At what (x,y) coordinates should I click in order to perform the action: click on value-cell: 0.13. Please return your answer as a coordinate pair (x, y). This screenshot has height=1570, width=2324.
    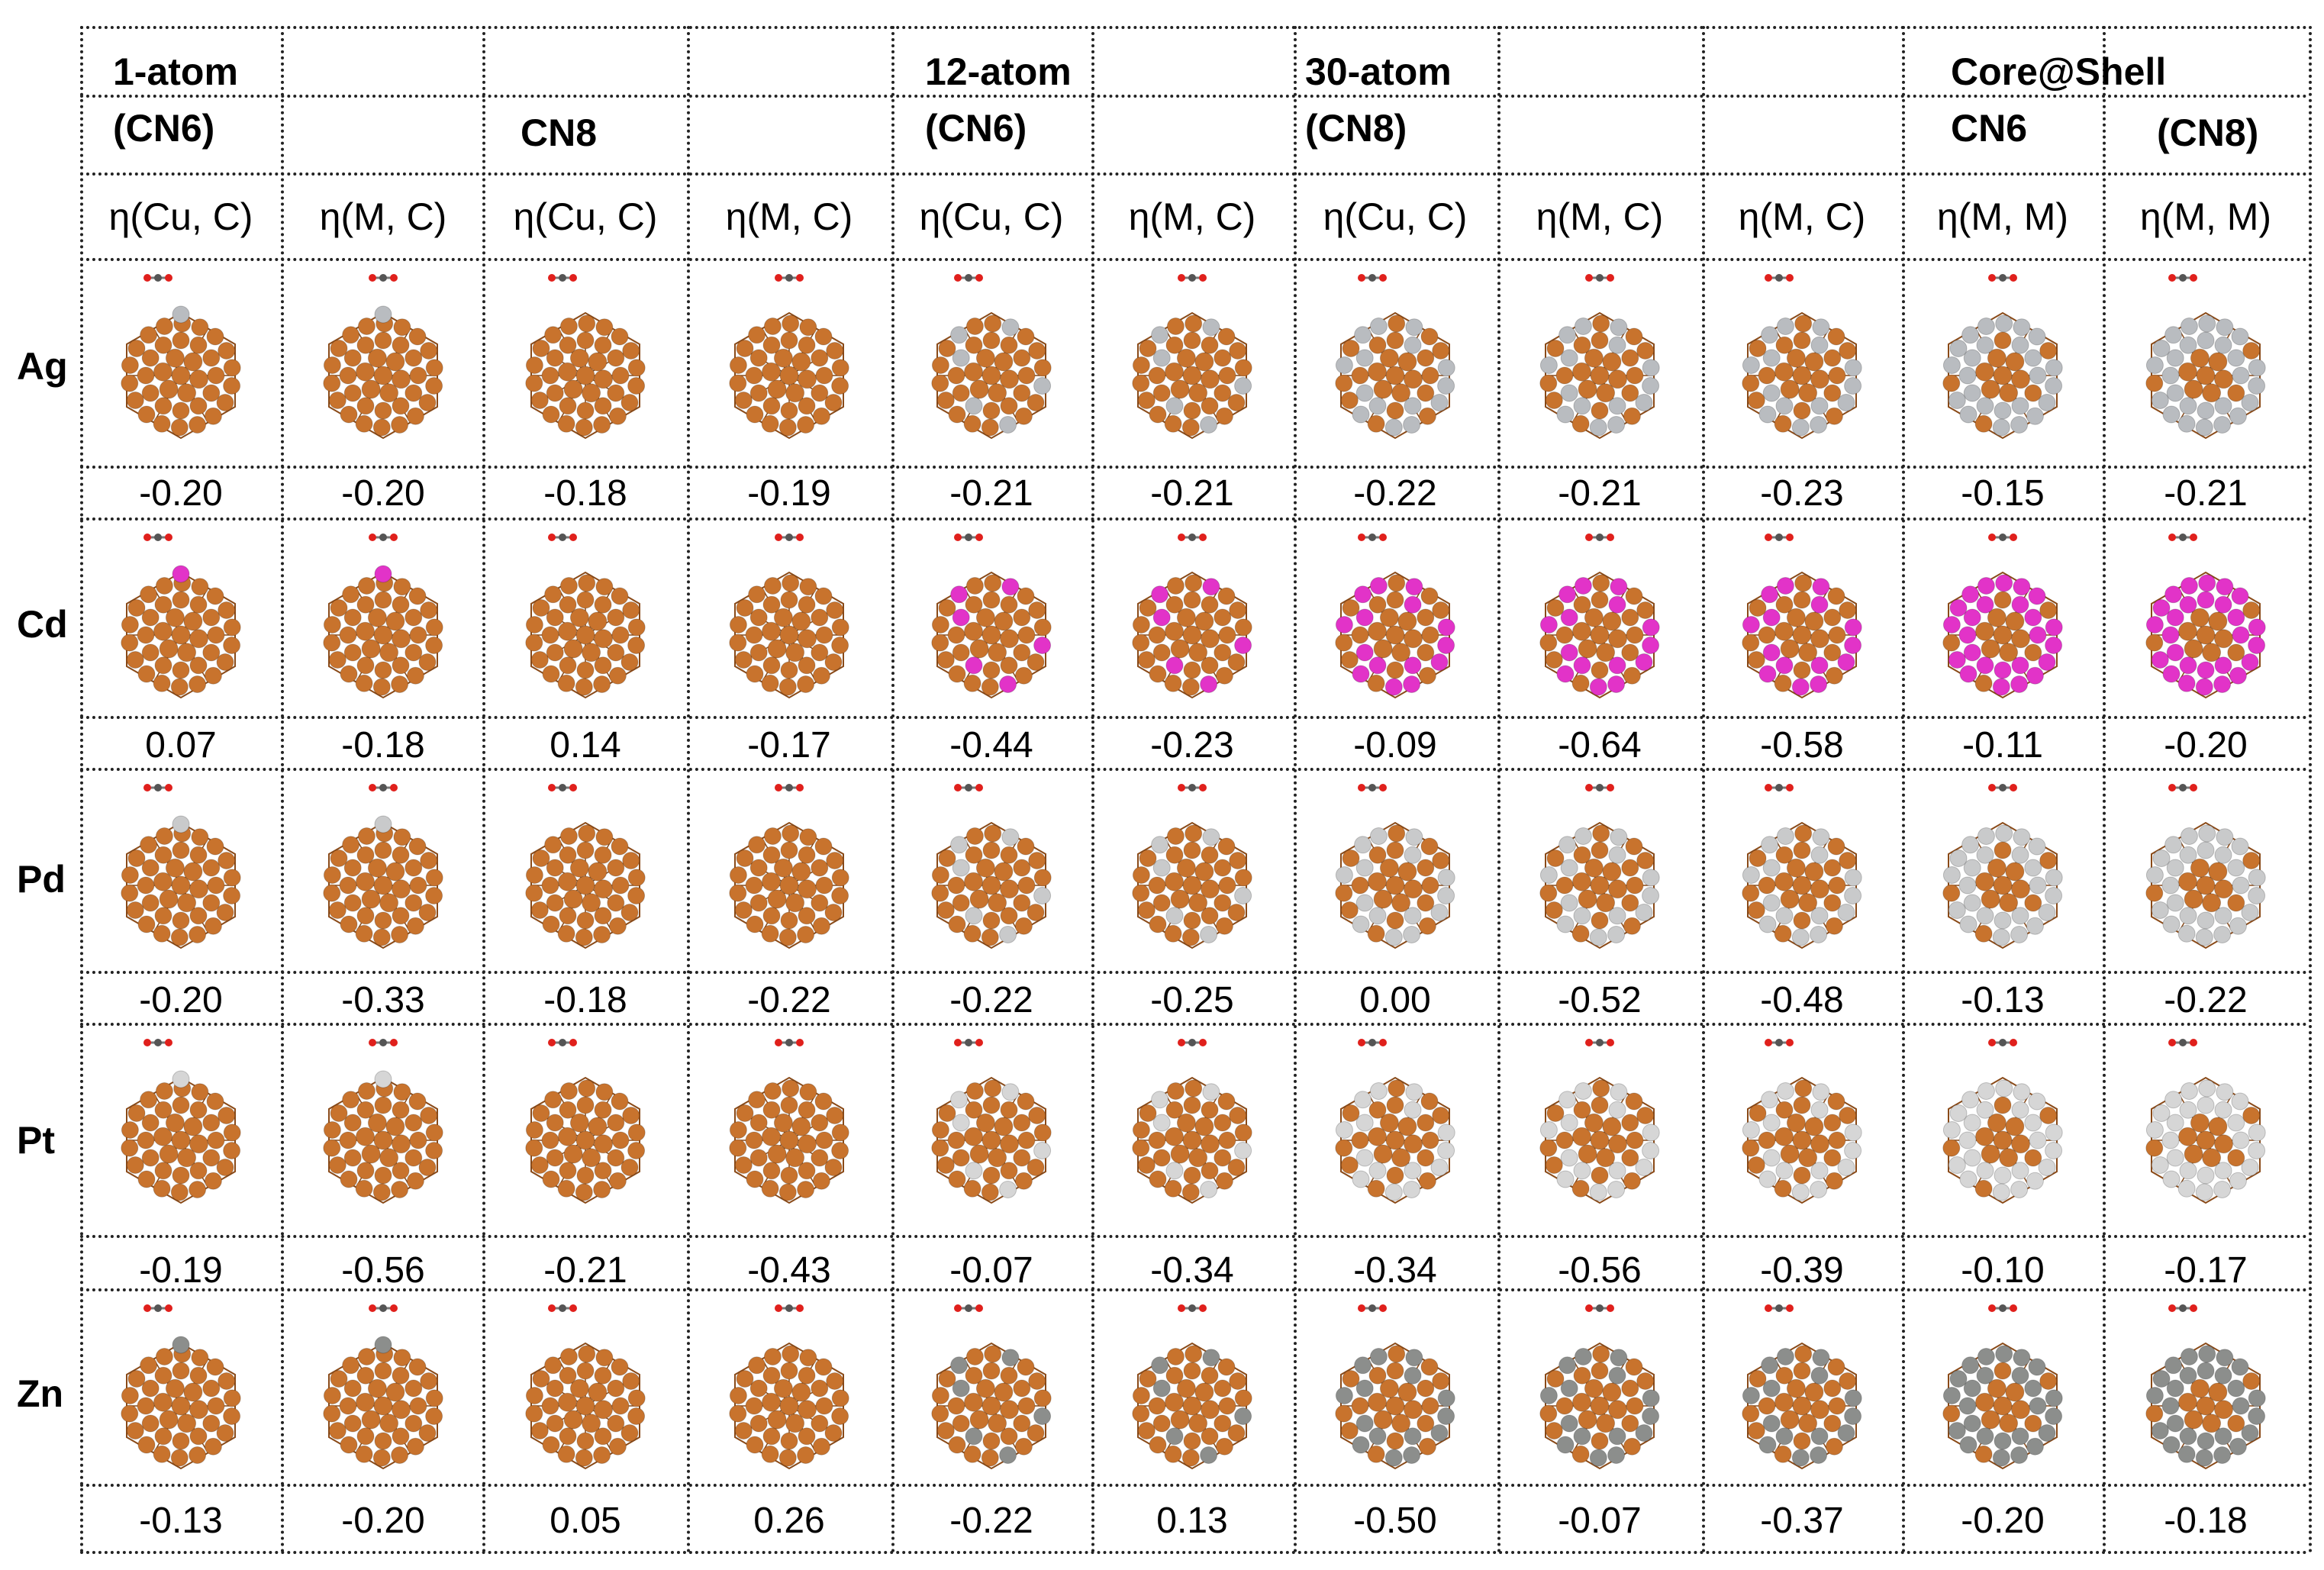
    Looking at the image, I should click on (1192, 1521).